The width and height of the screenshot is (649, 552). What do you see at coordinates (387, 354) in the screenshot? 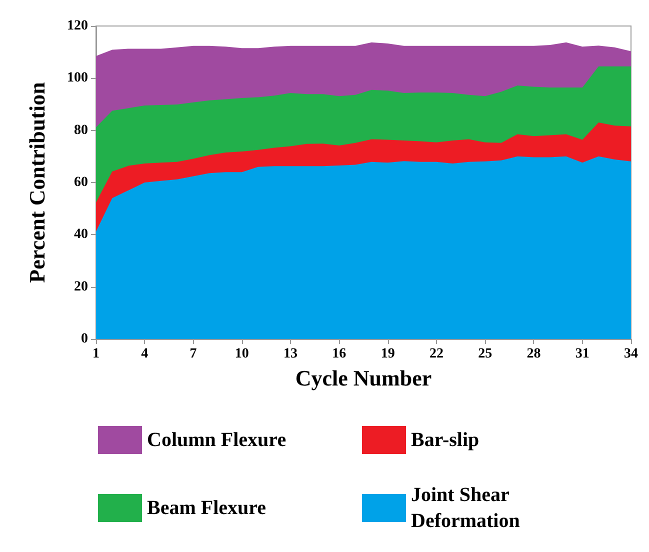
I see `x-tick-label: 19` at bounding box center [387, 354].